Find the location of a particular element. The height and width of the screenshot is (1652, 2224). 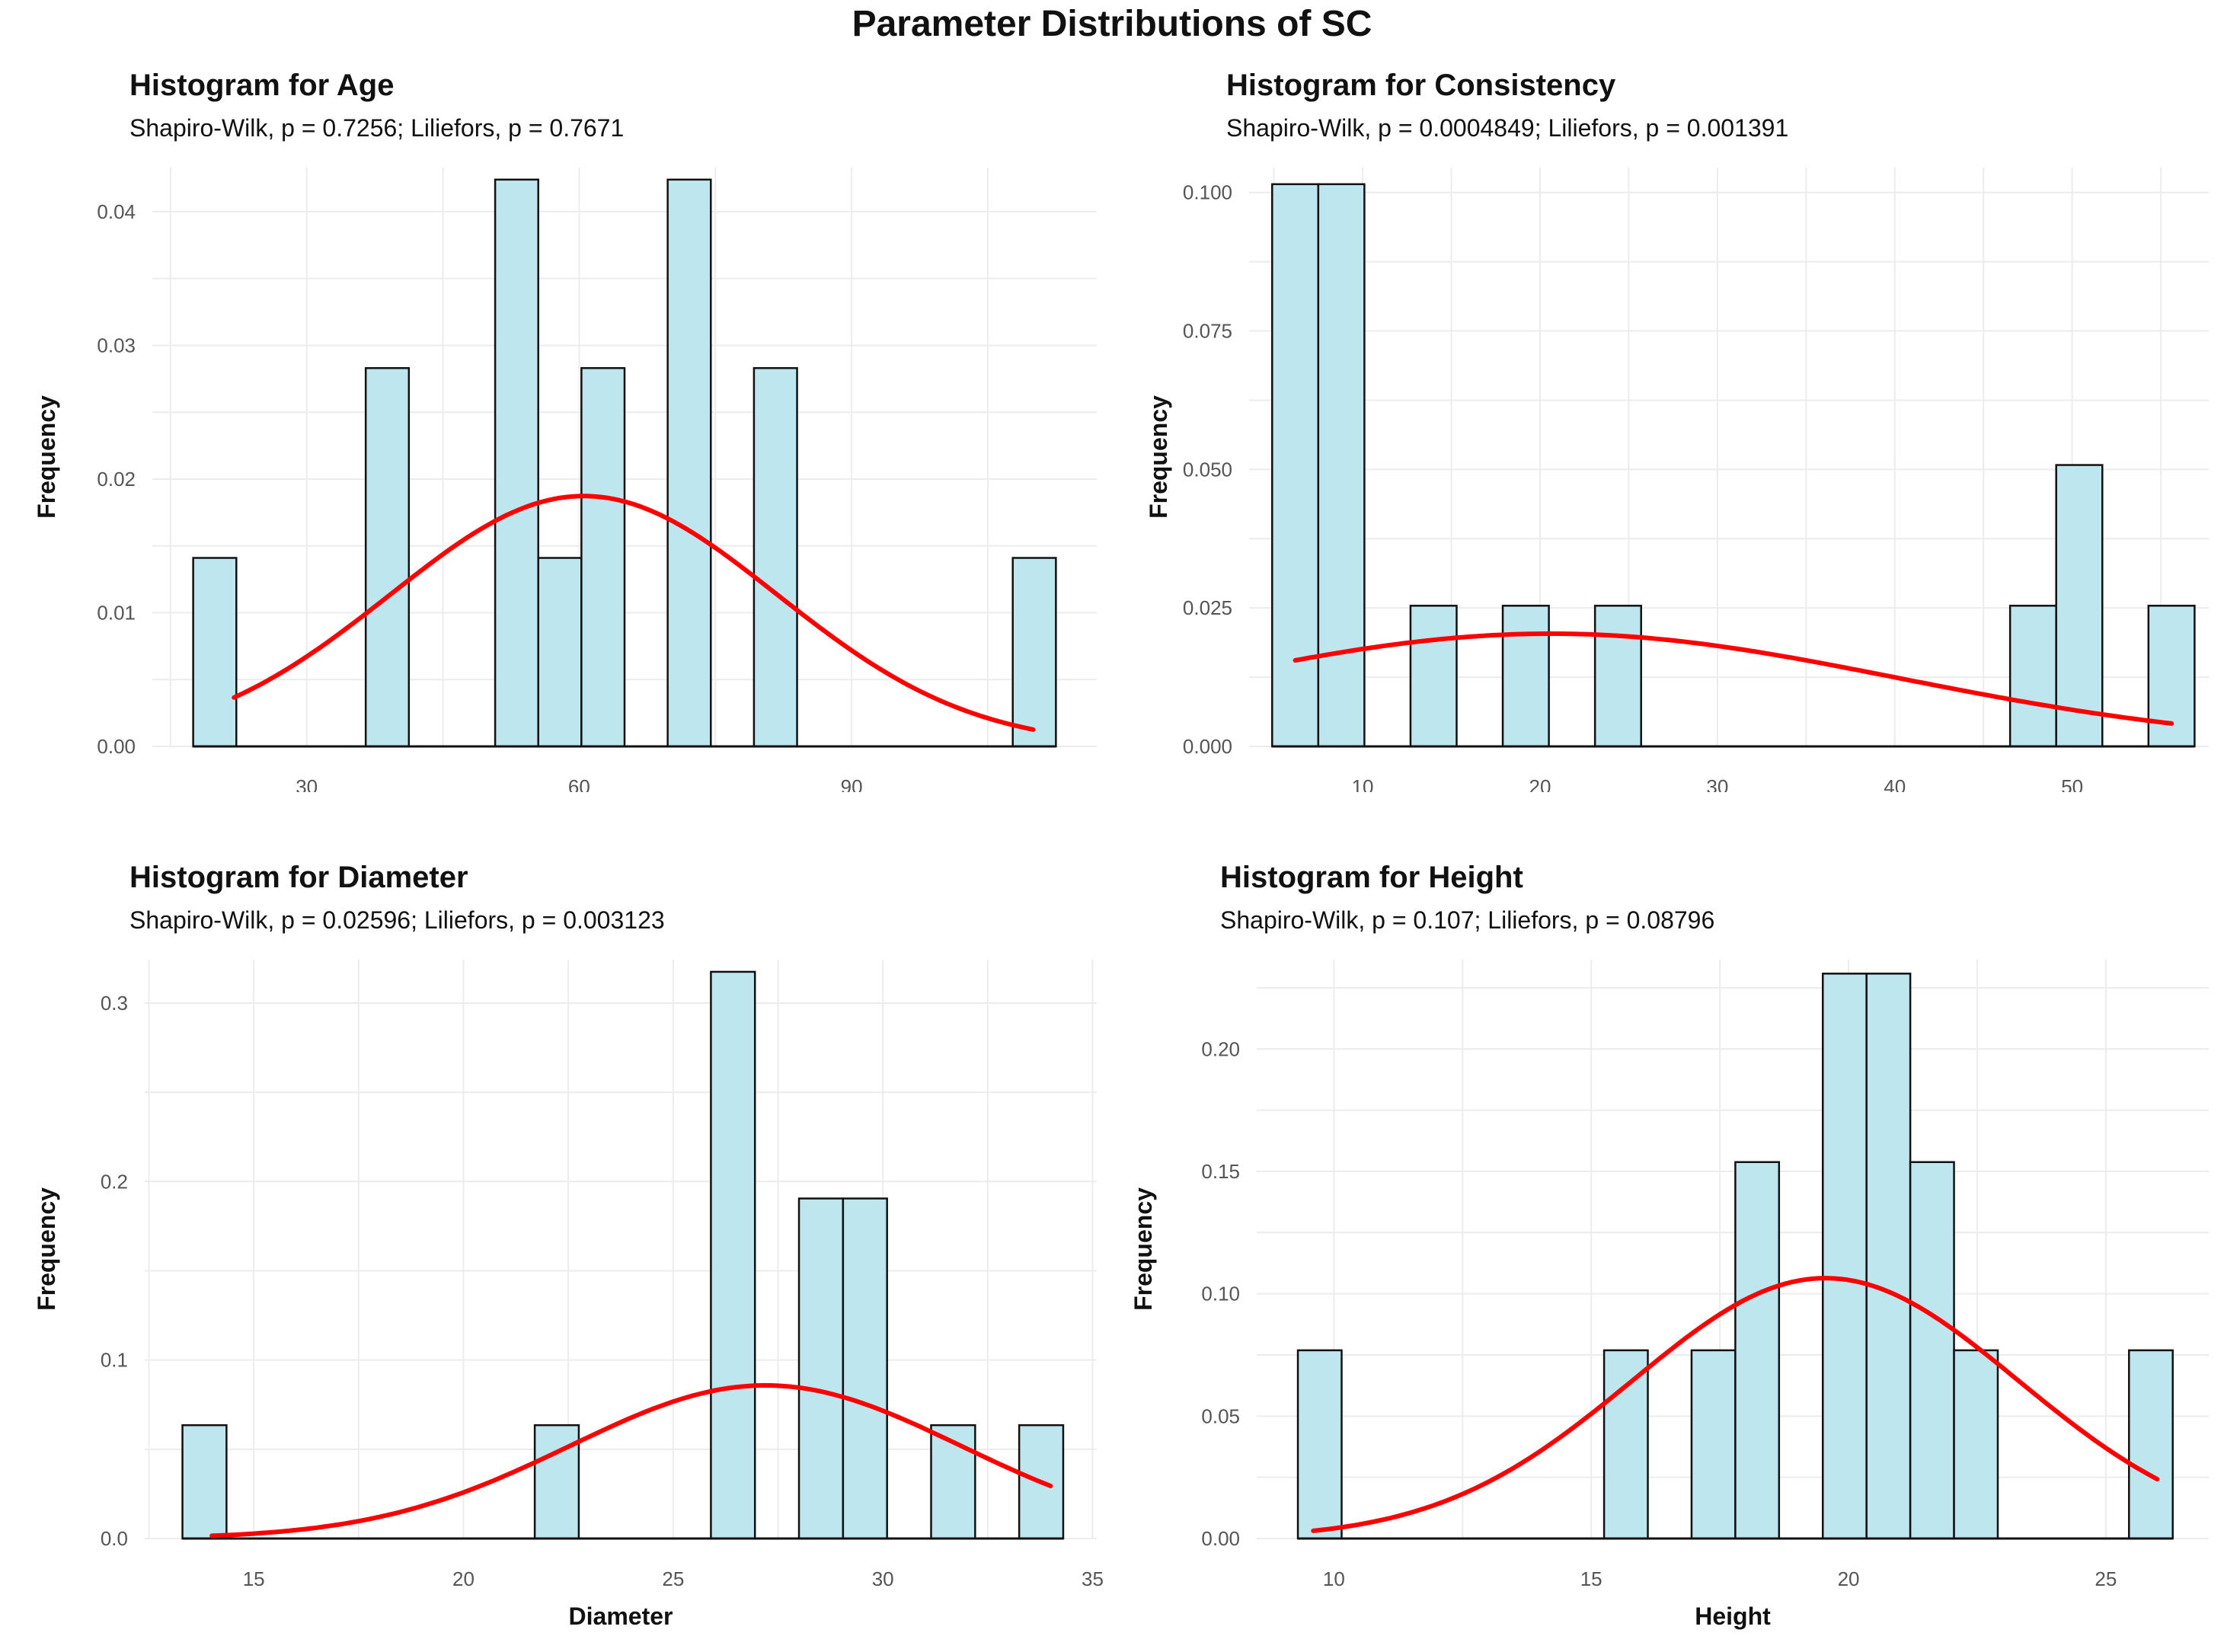

y-tick-label: 0.100 is located at coordinates (1207, 192).